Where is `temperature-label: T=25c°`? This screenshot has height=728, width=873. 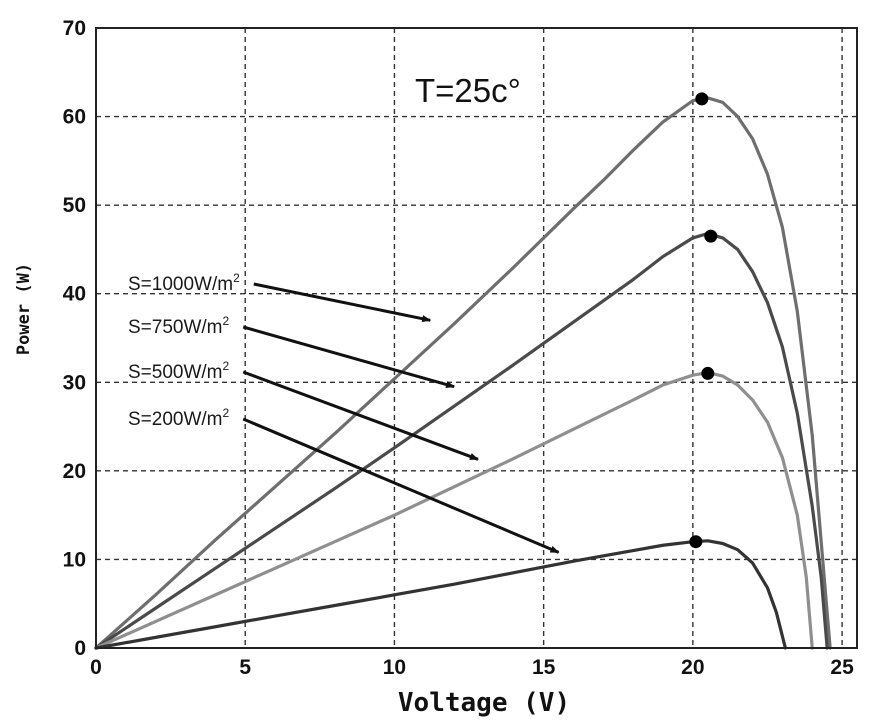
temperature-label: T=25c° is located at coordinates (468, 90).